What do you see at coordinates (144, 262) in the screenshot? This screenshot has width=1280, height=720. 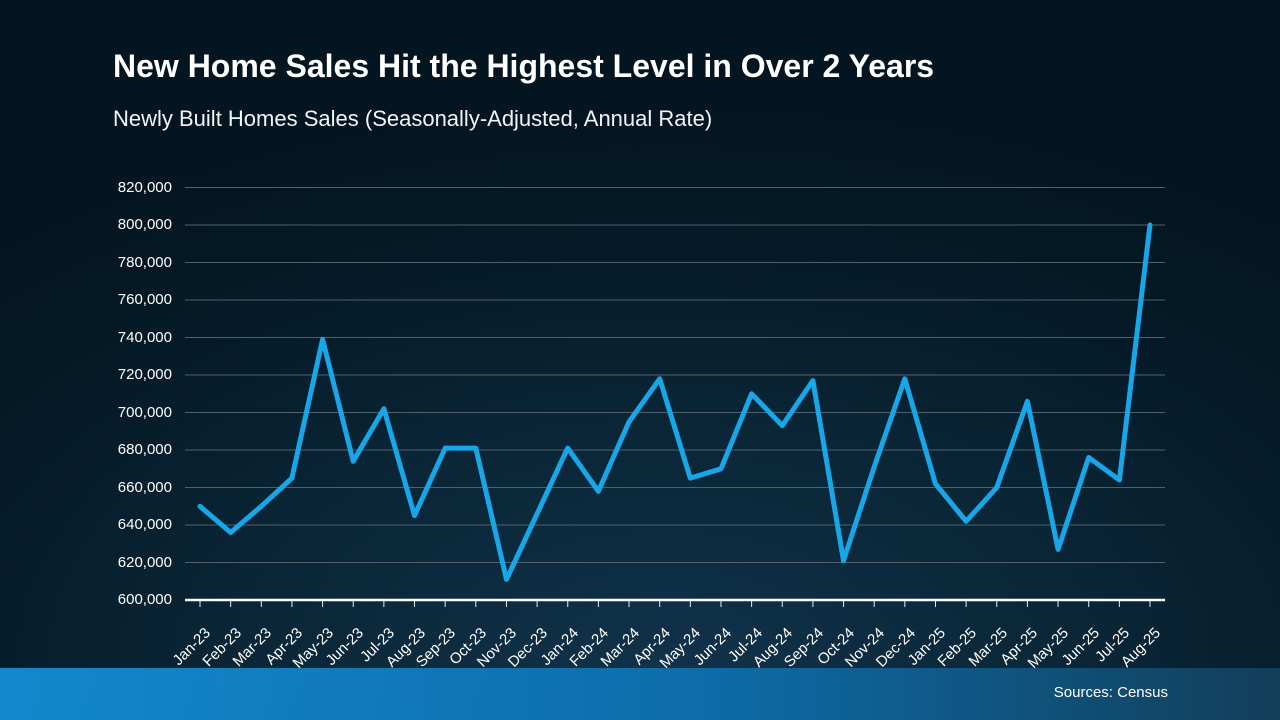 I see `y-axis-label: 780,000` at bounding box center [144, 262].